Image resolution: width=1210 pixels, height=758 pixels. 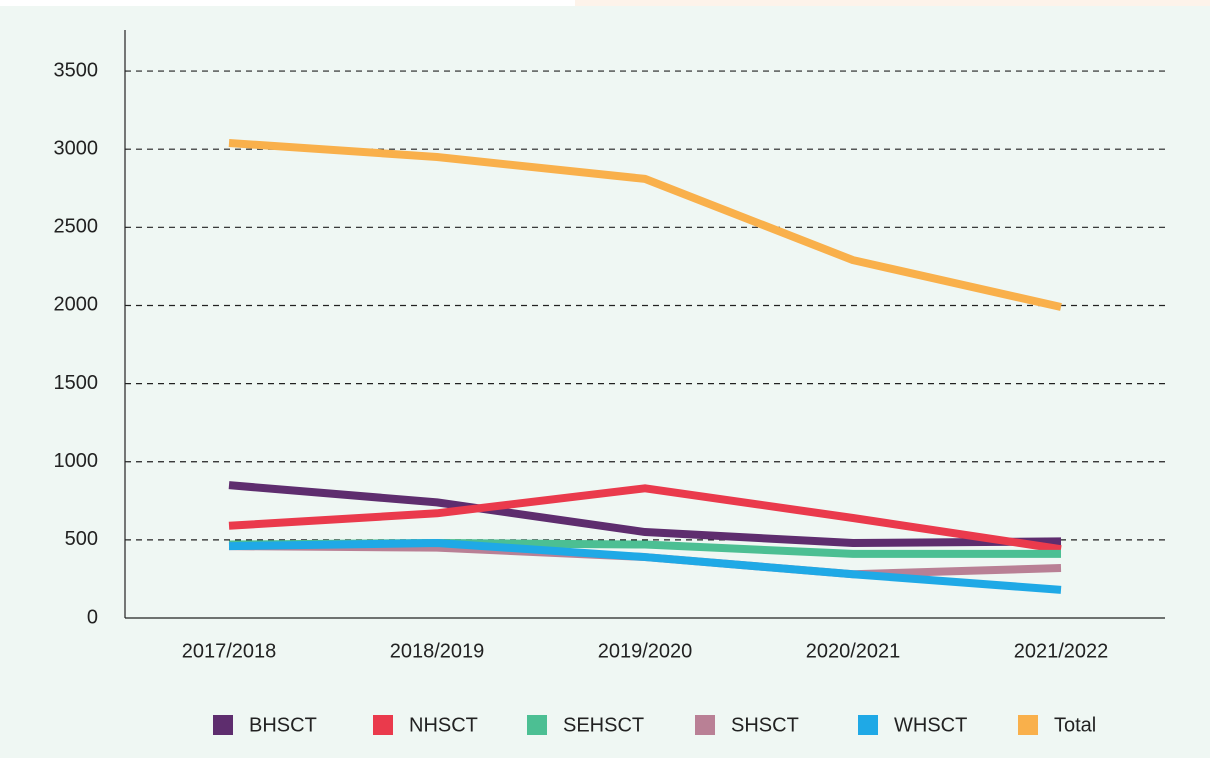 What do you see at coordinates (443, 725) in the screenshot?
I see `legend-label: NHSCT` at bounding box center [443, 725].